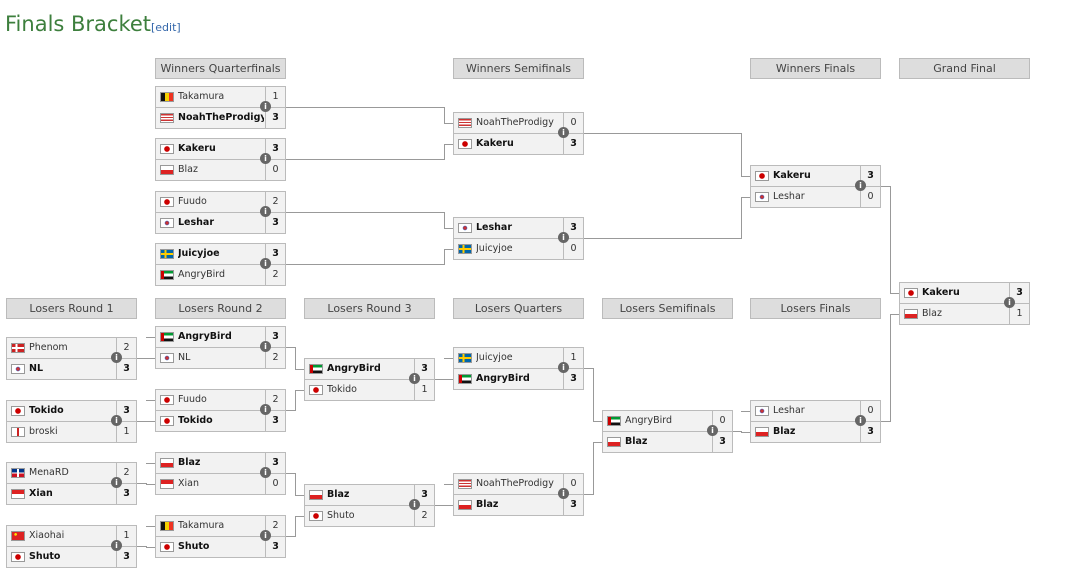  Describe the element at coordinates (220, 170) in the screenshot. I see `player-row: Blaz 0` at that location.